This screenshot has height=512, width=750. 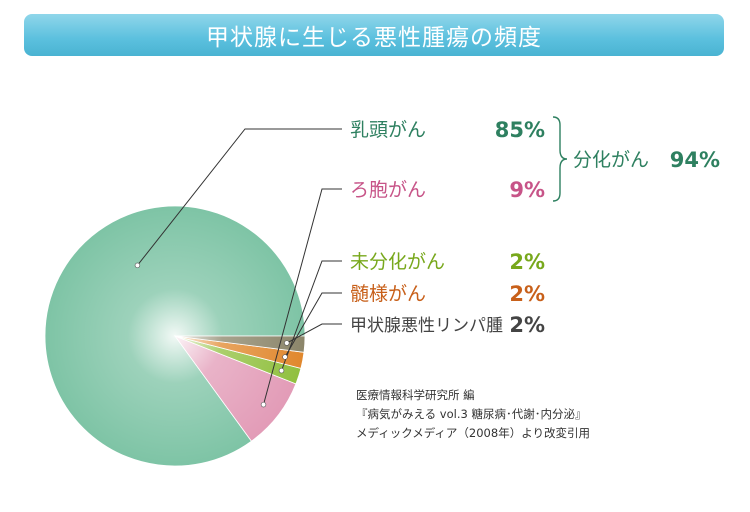 I want to click on chart-title: 甲状腺に生じる悪性腫瘍の頻度, so click(x=374, y=38).